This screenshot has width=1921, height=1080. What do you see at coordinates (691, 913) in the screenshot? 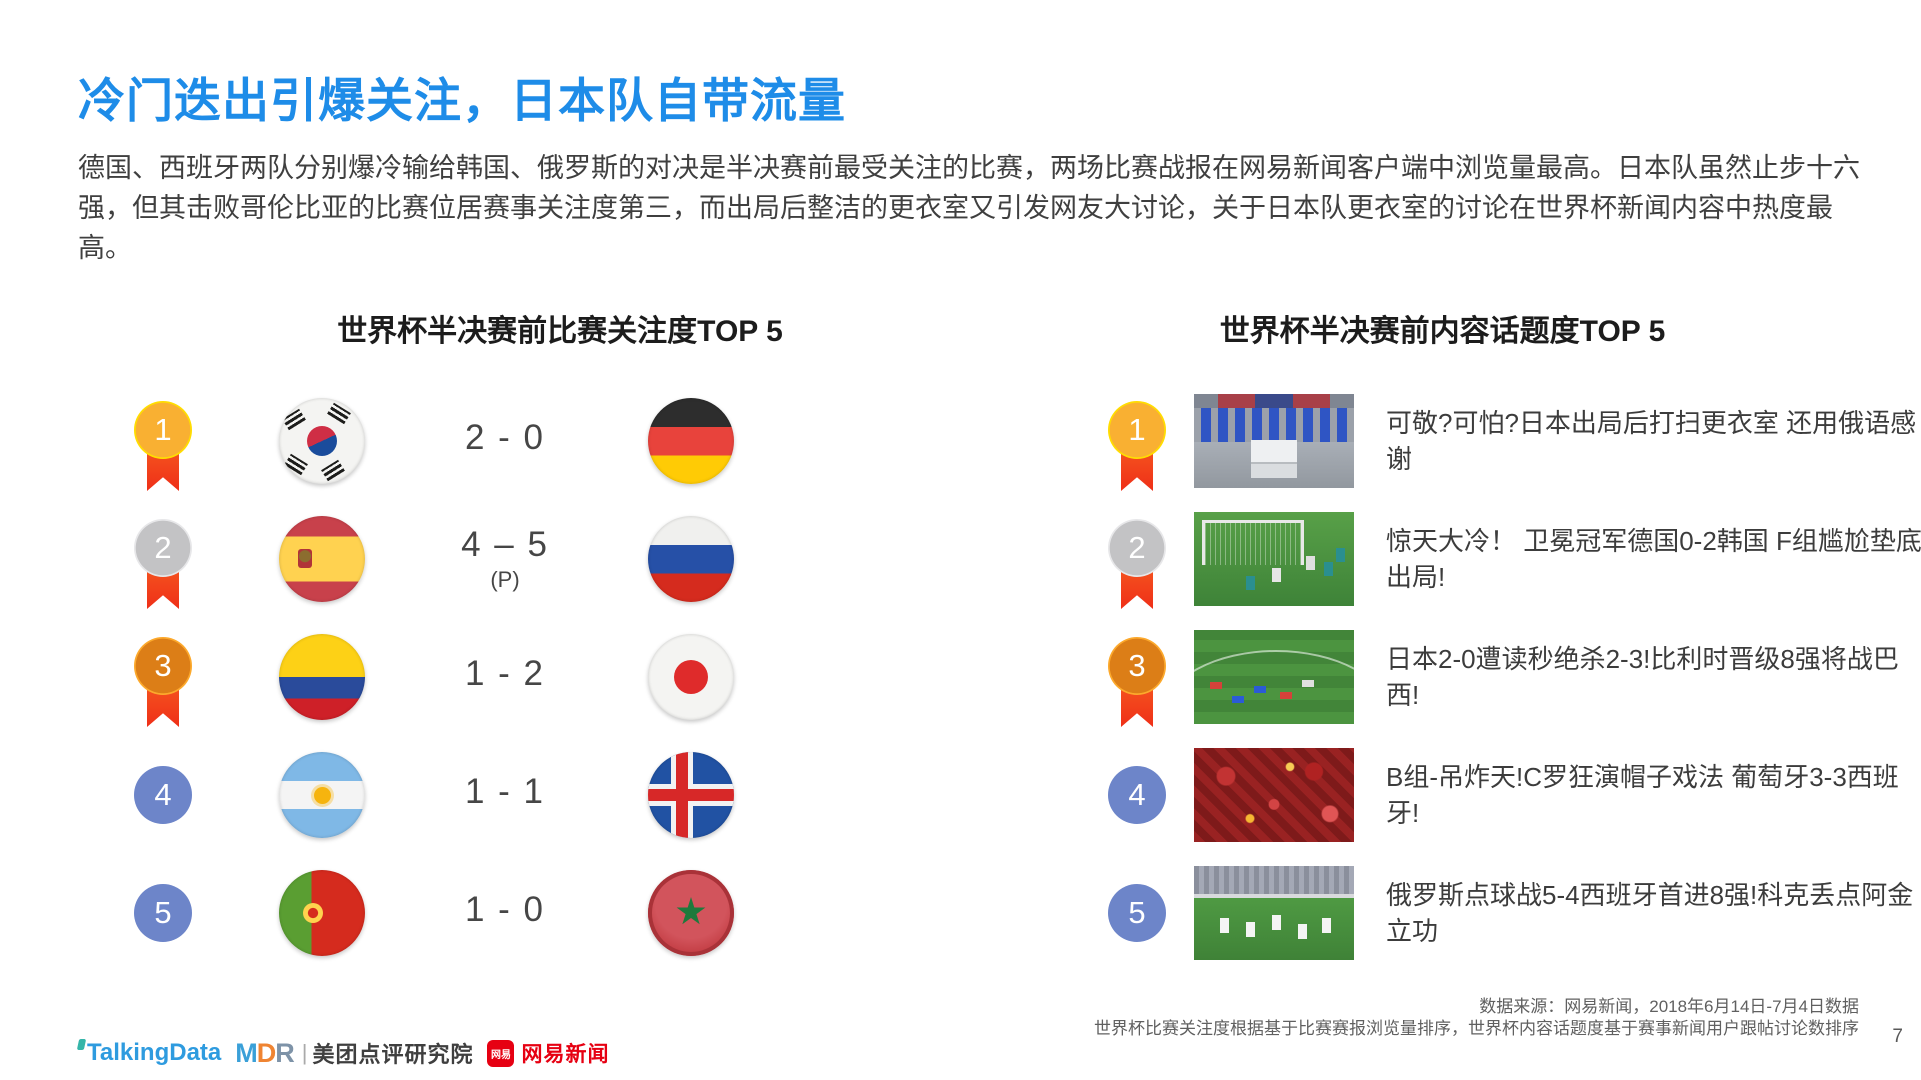
I see `flag-morocco-icon` at bounding box center [691, 913].